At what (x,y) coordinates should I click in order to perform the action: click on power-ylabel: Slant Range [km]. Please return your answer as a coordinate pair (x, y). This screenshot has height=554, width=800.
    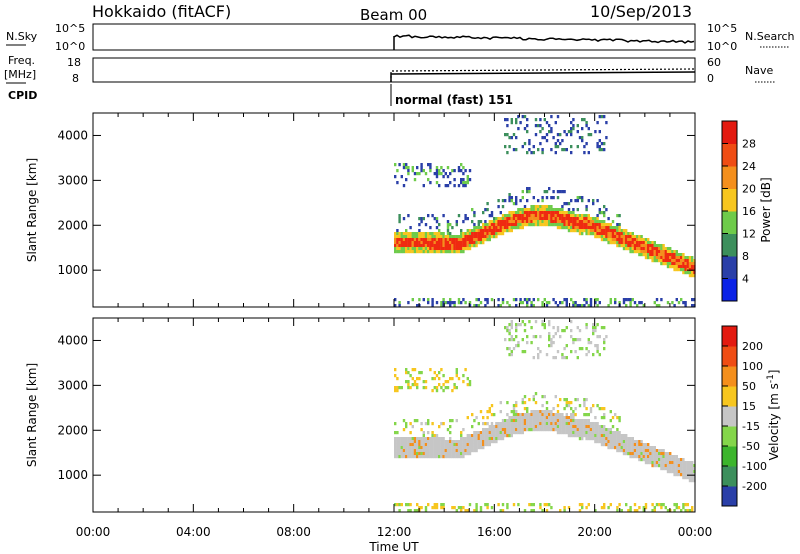
    Looking at the image, I should click on (32, 210).